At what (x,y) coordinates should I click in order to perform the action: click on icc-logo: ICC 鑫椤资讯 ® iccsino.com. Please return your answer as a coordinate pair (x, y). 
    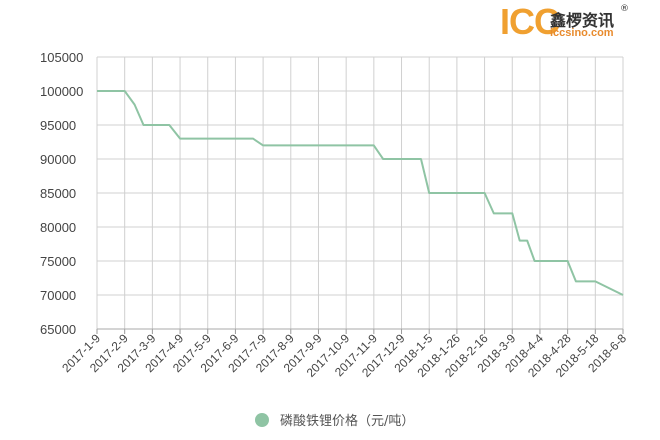
    Looking at the image, I should click on (570, 24).